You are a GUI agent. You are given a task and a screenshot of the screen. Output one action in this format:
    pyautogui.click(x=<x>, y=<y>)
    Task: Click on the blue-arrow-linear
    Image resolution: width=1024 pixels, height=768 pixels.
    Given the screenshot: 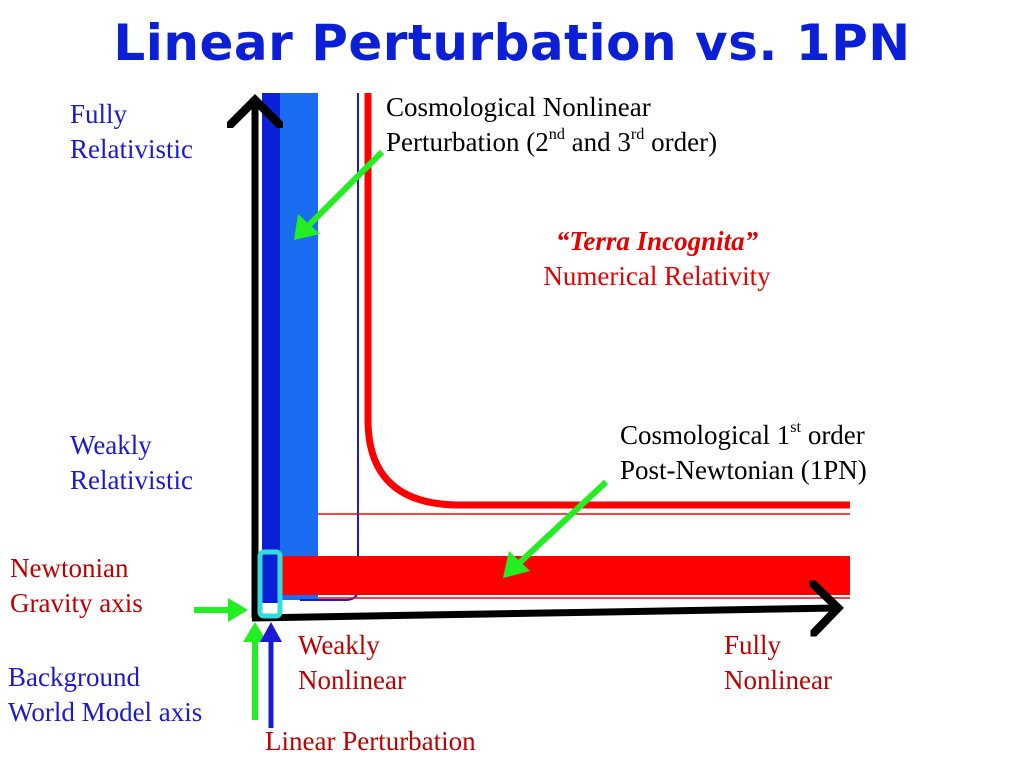 What is the action you would take?
    pyautogui.click(x=271, y=675)
    